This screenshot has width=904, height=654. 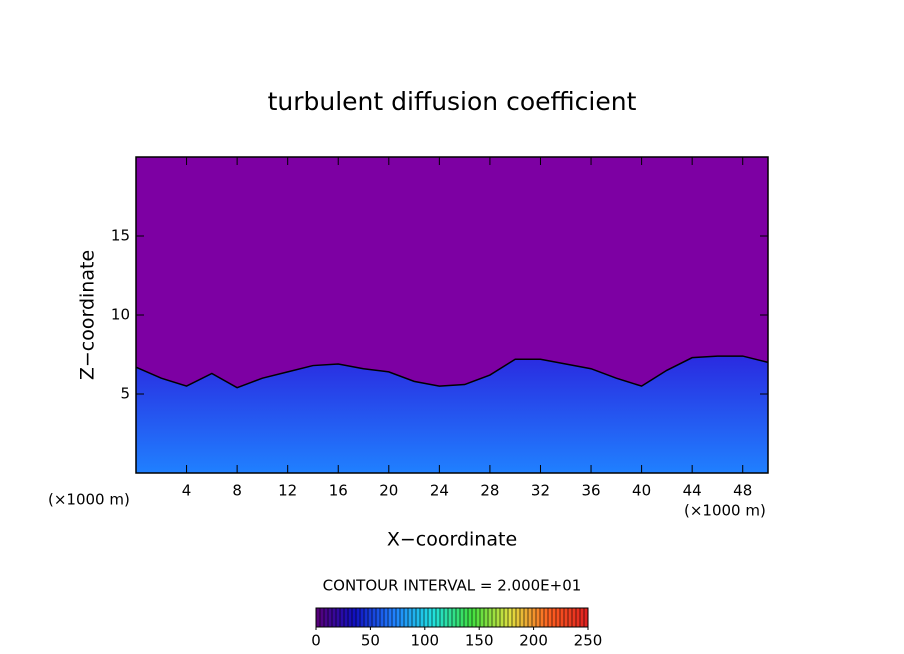 What do you see at coordinates (479, 641) in the screenshot?
I see `colorbar-tick-label: 150` at bounding box center [479, 641].